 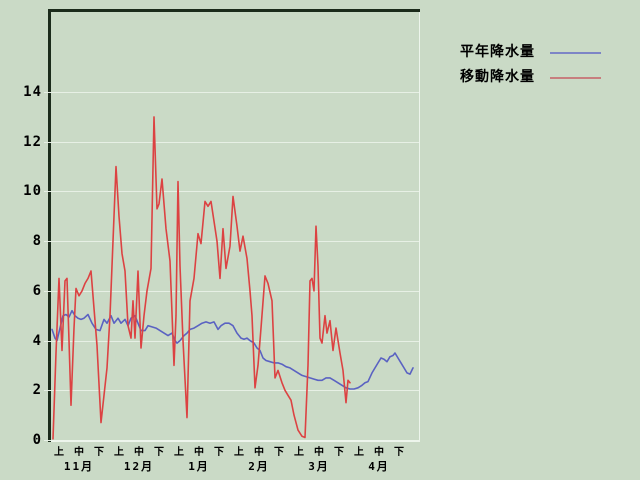 I want to click on x-decade-label-4-0: 上, so click(x=299, y=452).